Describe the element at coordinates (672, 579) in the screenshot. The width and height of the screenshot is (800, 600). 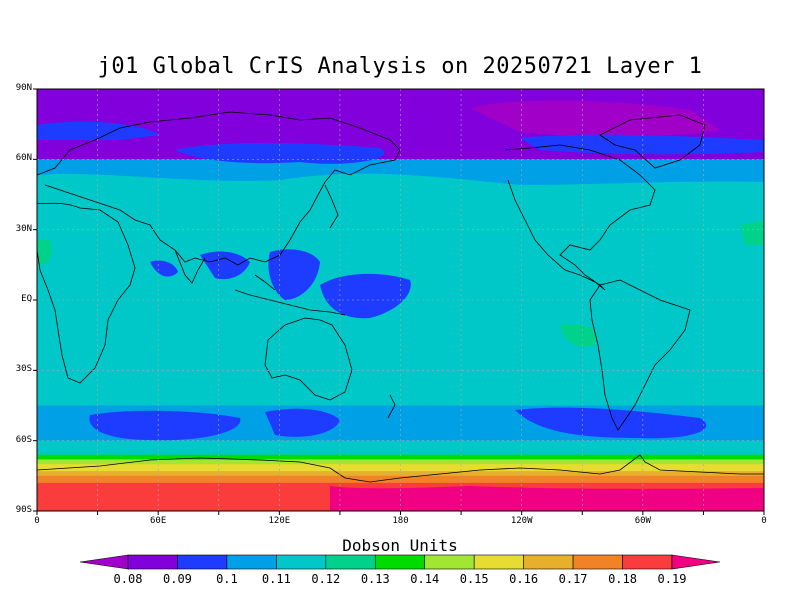
I see `colorbar-label: 0.19` at that location.